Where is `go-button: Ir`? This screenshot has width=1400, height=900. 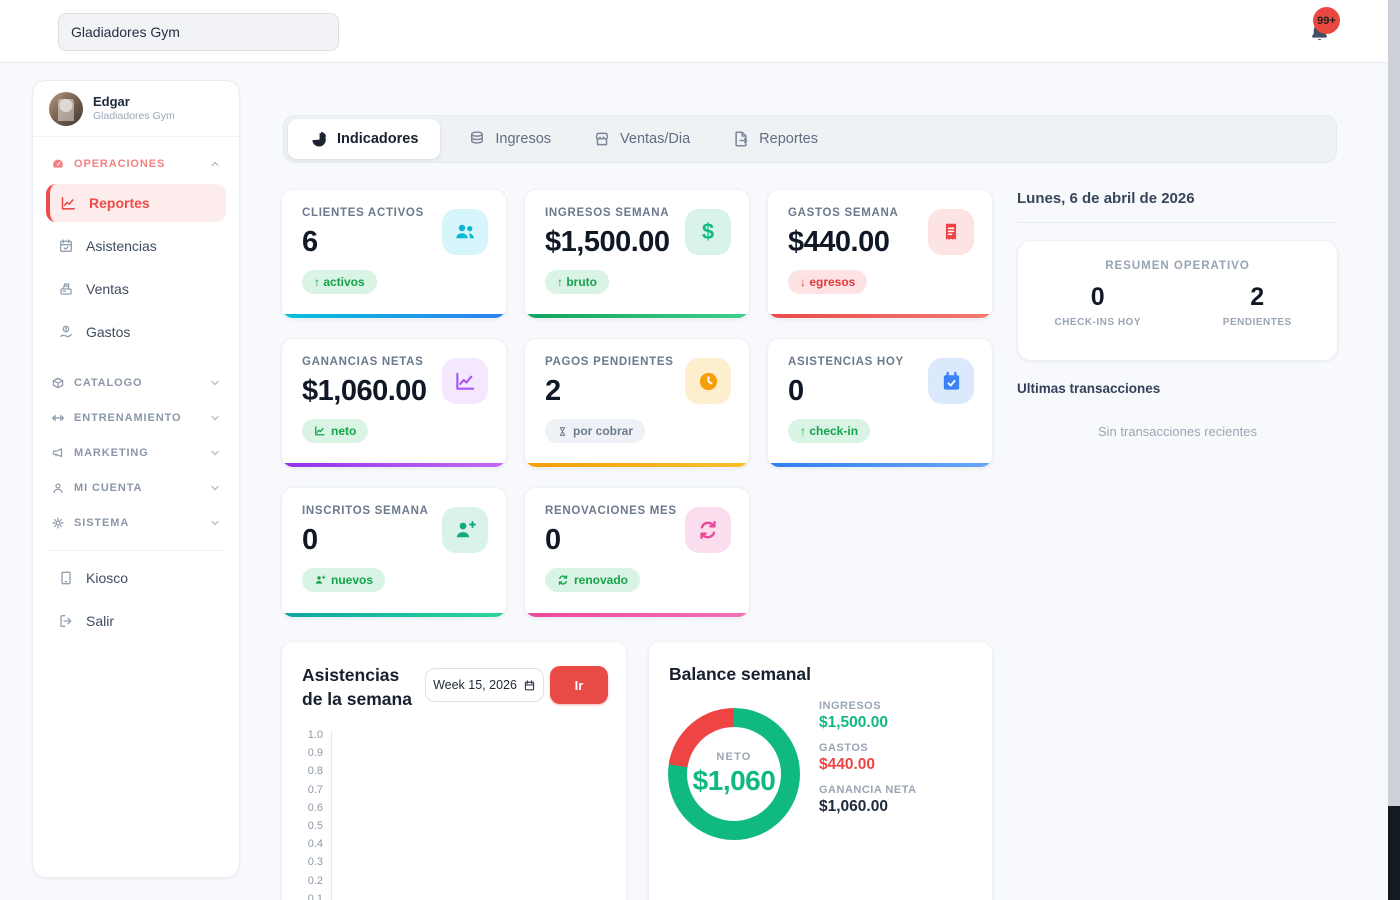 go-button: Ir is located at coordinates (579, 685).